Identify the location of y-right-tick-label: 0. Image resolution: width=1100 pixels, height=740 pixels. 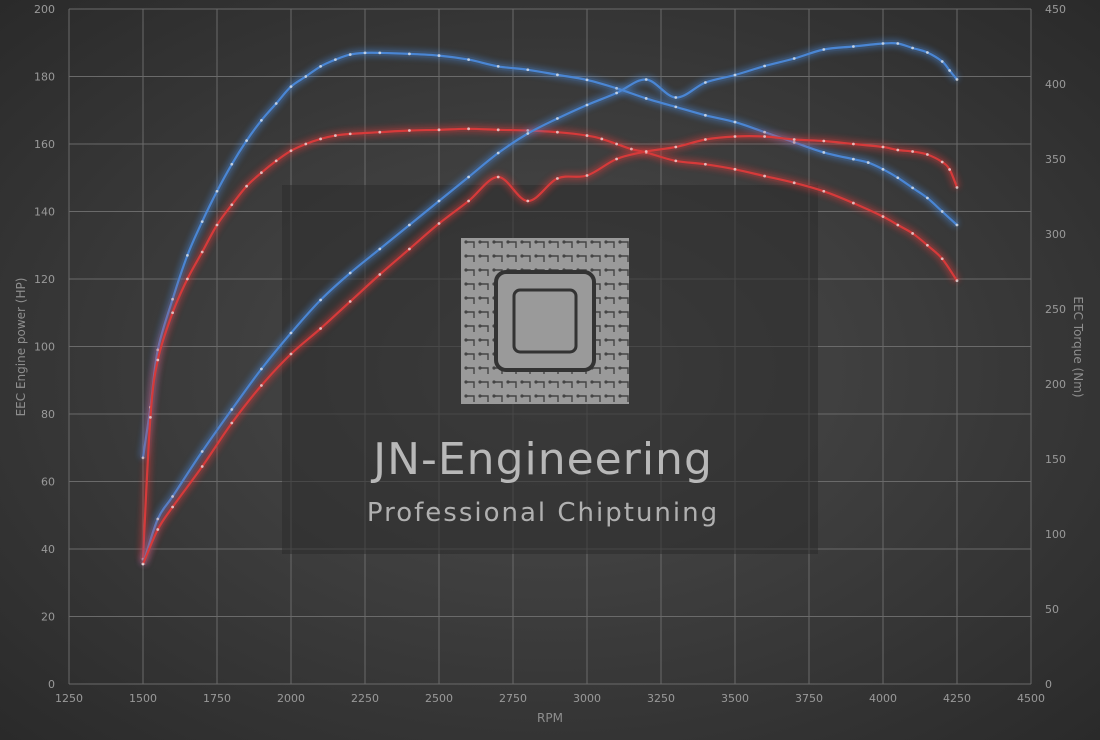
(1048, 684).